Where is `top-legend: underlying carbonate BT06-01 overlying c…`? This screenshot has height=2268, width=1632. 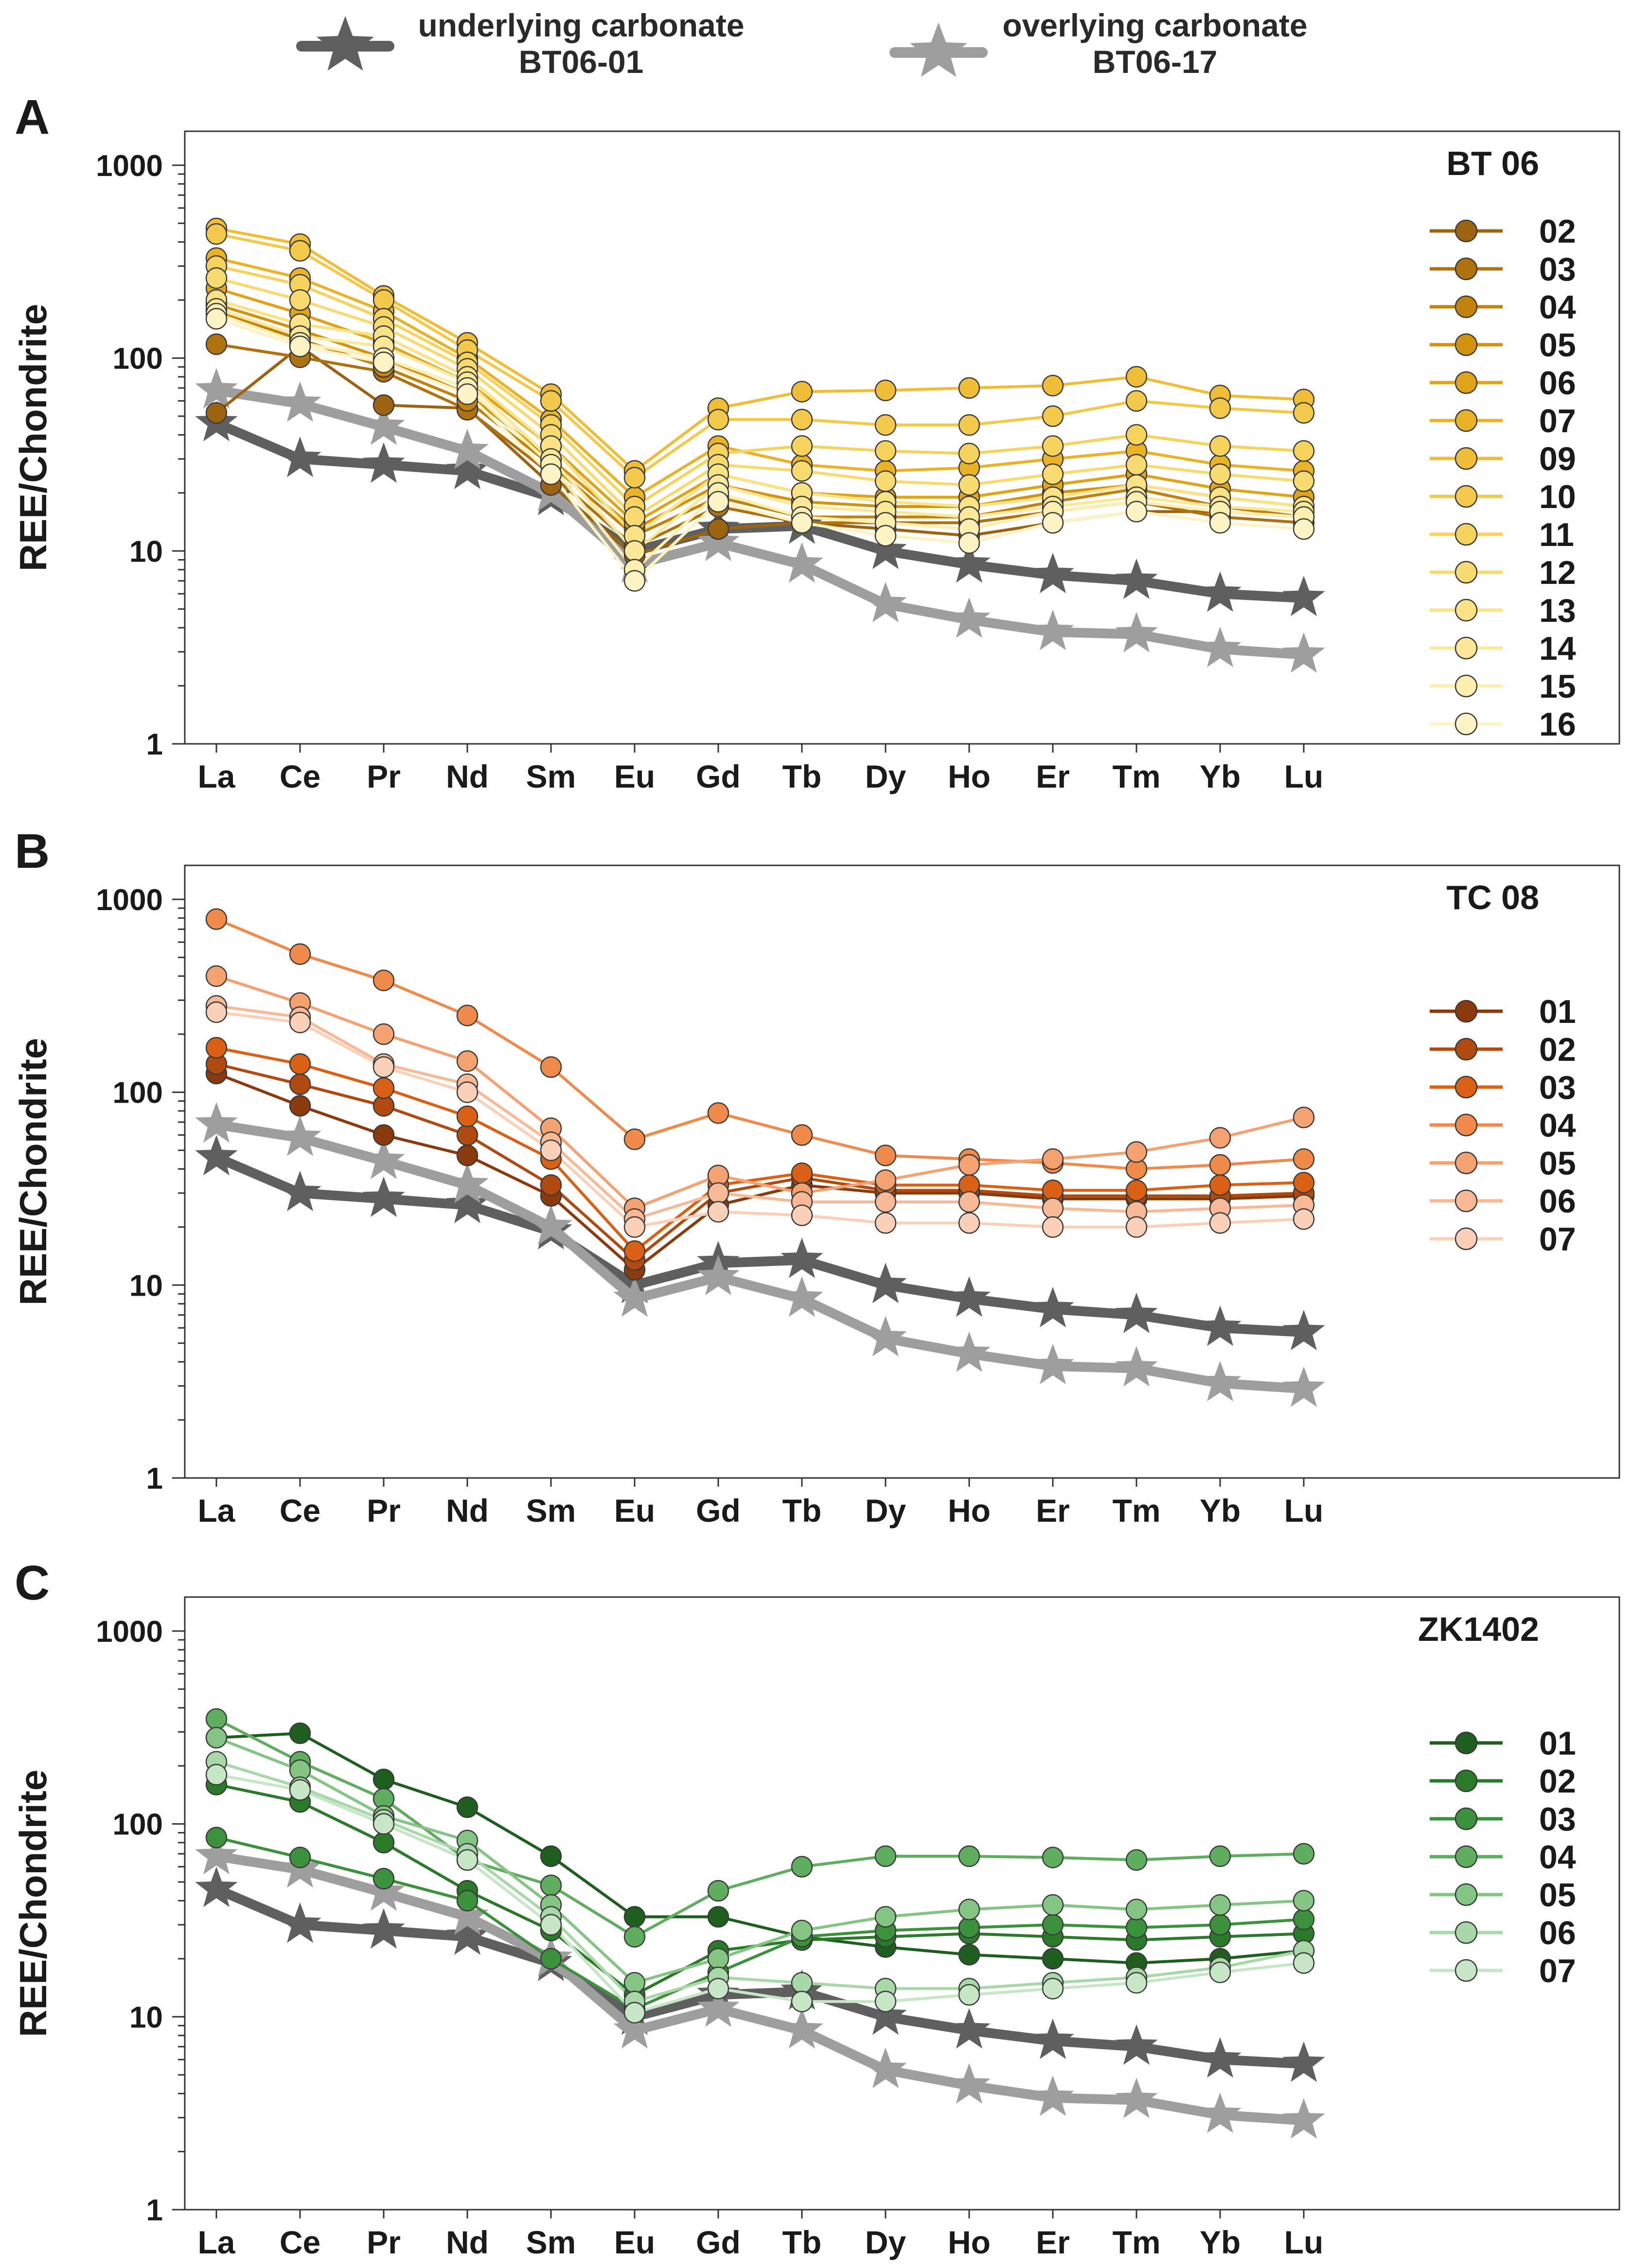 top-legend: underlying carbonate BT06-01 overlying c… is located at coordinates (802, 43).